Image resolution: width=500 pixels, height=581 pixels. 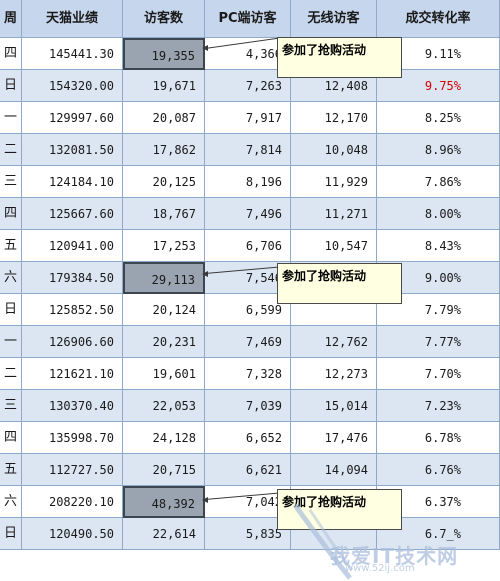 What do you see at coordinates (334, 182) in the screenshot?
I see `cell-mobile-visitors: 11,929` at bounding box center [334, 182].